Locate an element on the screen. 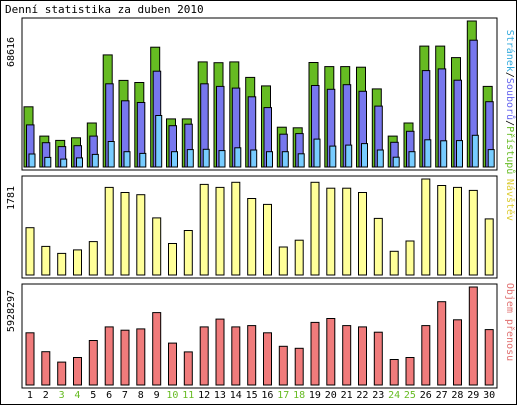 This screenshot has width=517, height=405. day-label: 13 is located at coordinates (220, 395).